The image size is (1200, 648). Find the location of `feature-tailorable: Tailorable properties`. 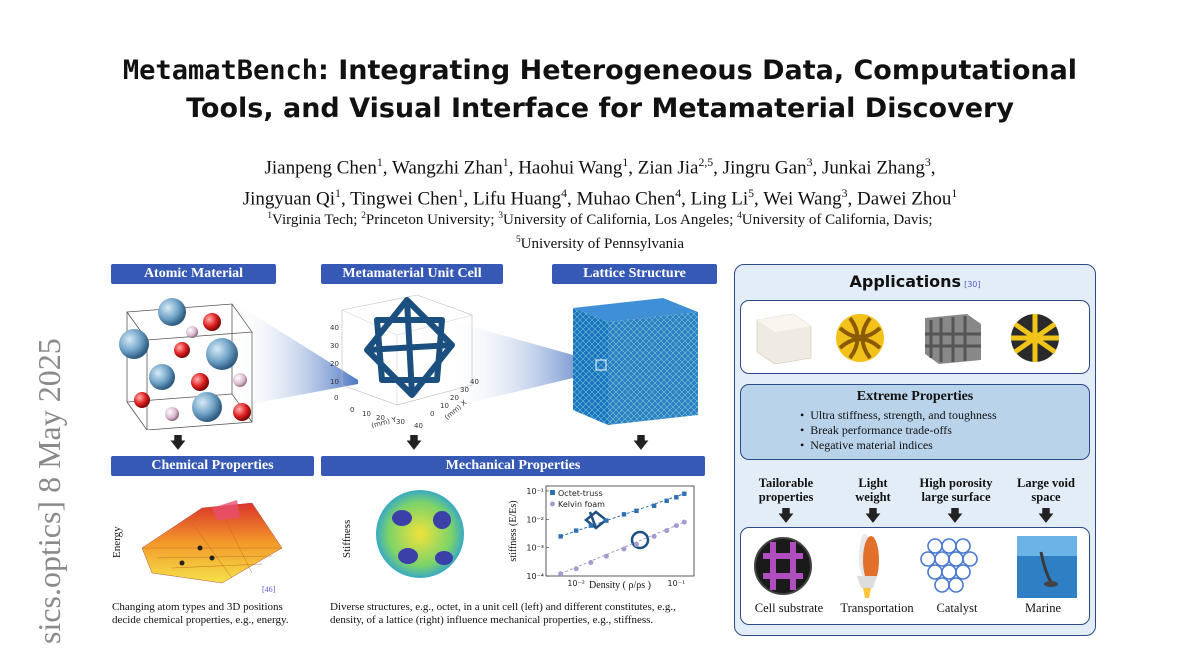

feature-tailorable: Tailorable properties is located at coordinates (786, 490).